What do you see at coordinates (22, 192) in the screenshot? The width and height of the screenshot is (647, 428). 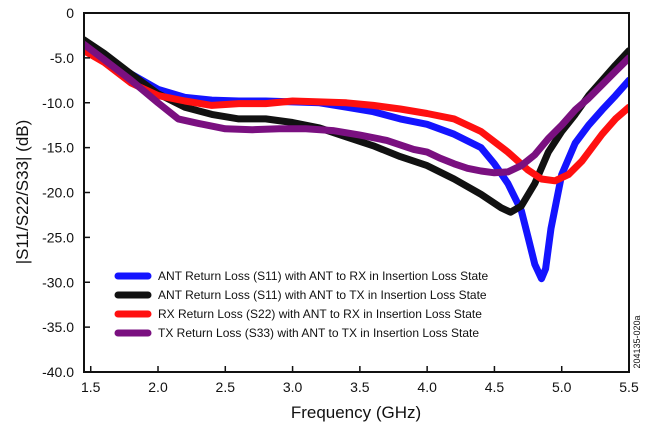 I see `y-axis-title: |S11/S22/S33| (dB)` at bounding box center [22, 192].